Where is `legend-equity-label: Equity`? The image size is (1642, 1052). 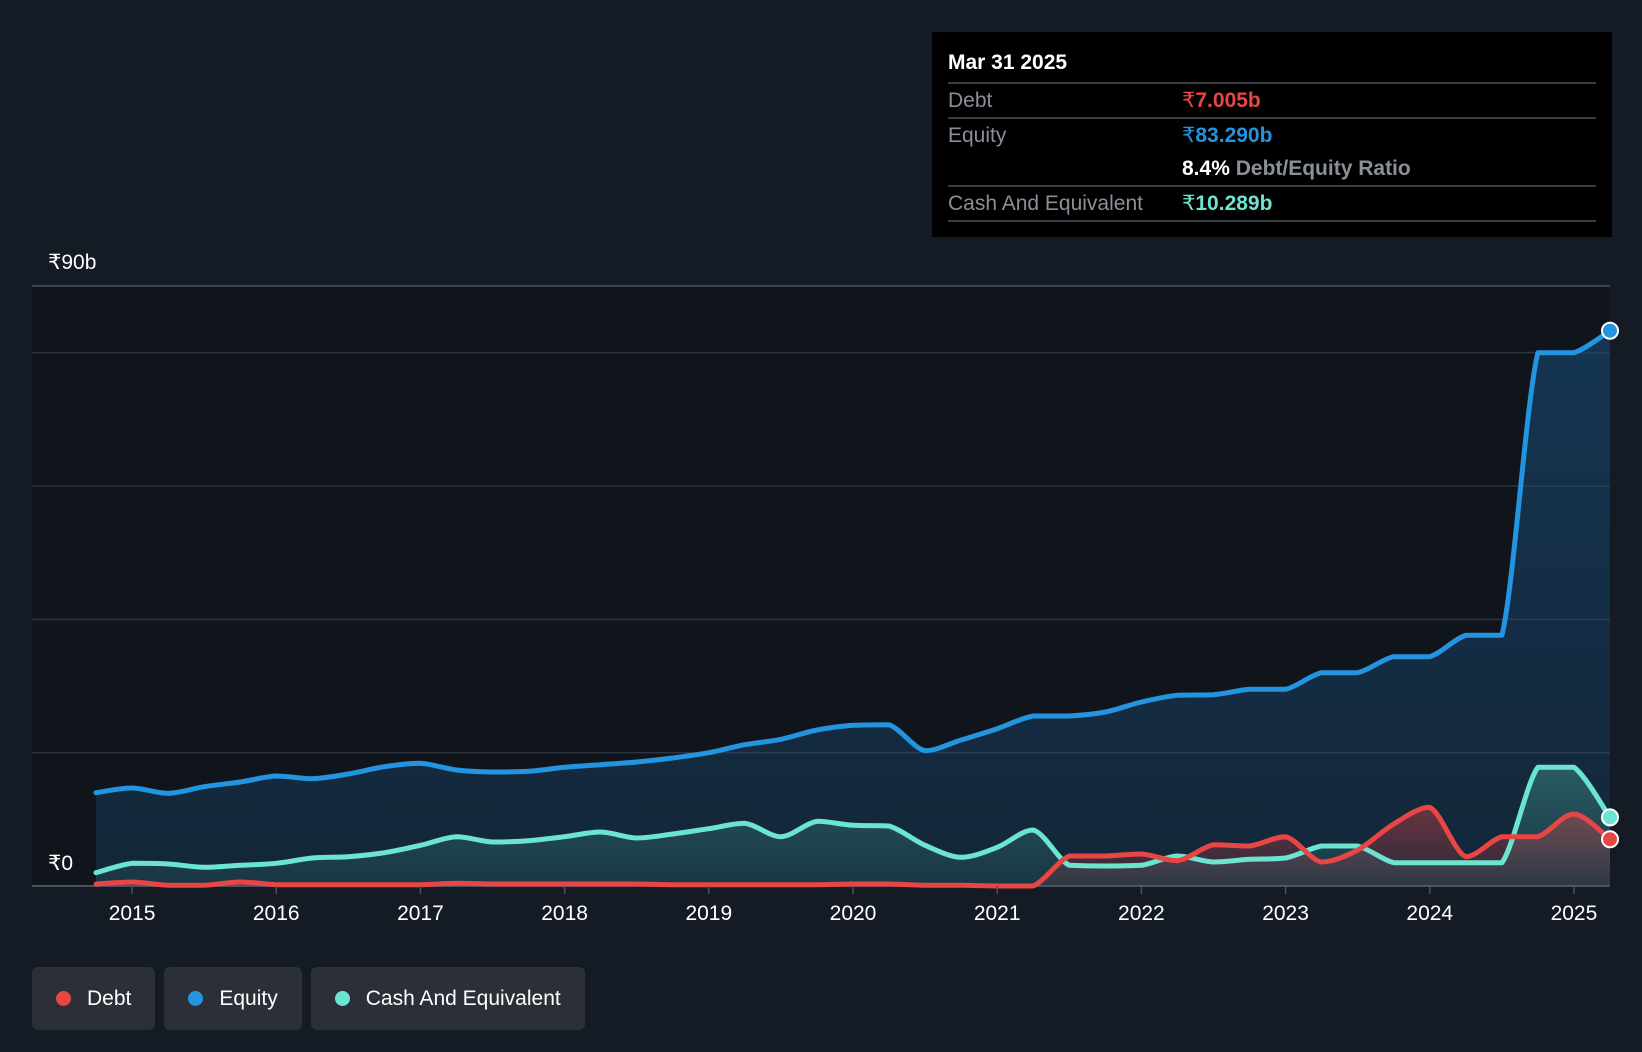
legend-equity-label: Equity is located at coordinates (248, 998).